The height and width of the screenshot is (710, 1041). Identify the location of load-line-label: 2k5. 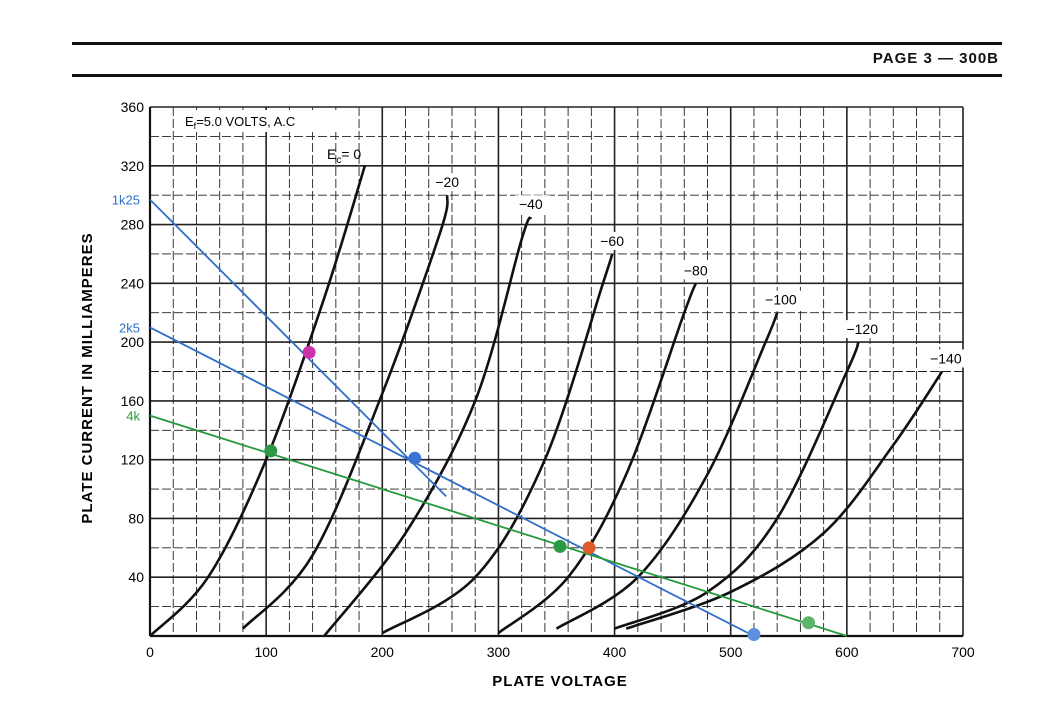
(129, 327).